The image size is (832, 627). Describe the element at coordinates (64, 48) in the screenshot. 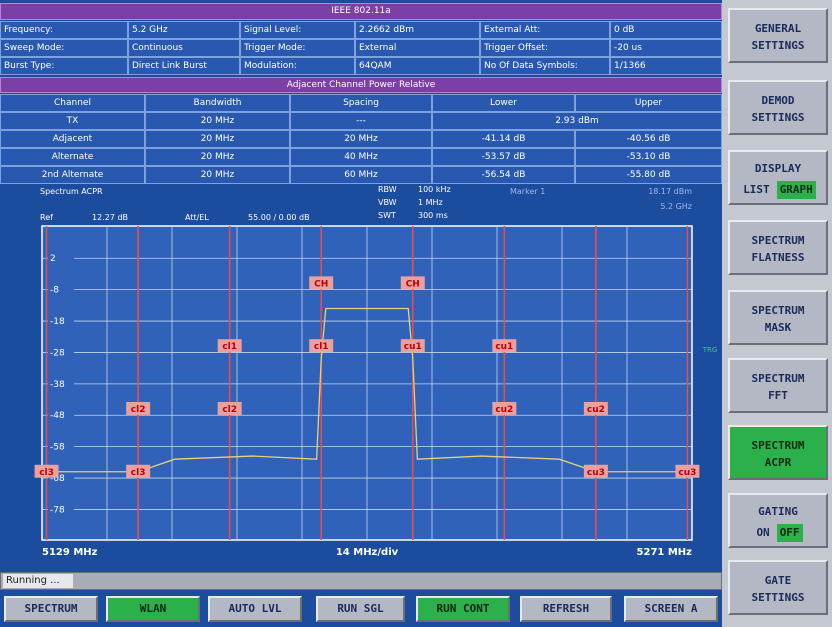

I see `info-label: Sweep Mode:` at that location.